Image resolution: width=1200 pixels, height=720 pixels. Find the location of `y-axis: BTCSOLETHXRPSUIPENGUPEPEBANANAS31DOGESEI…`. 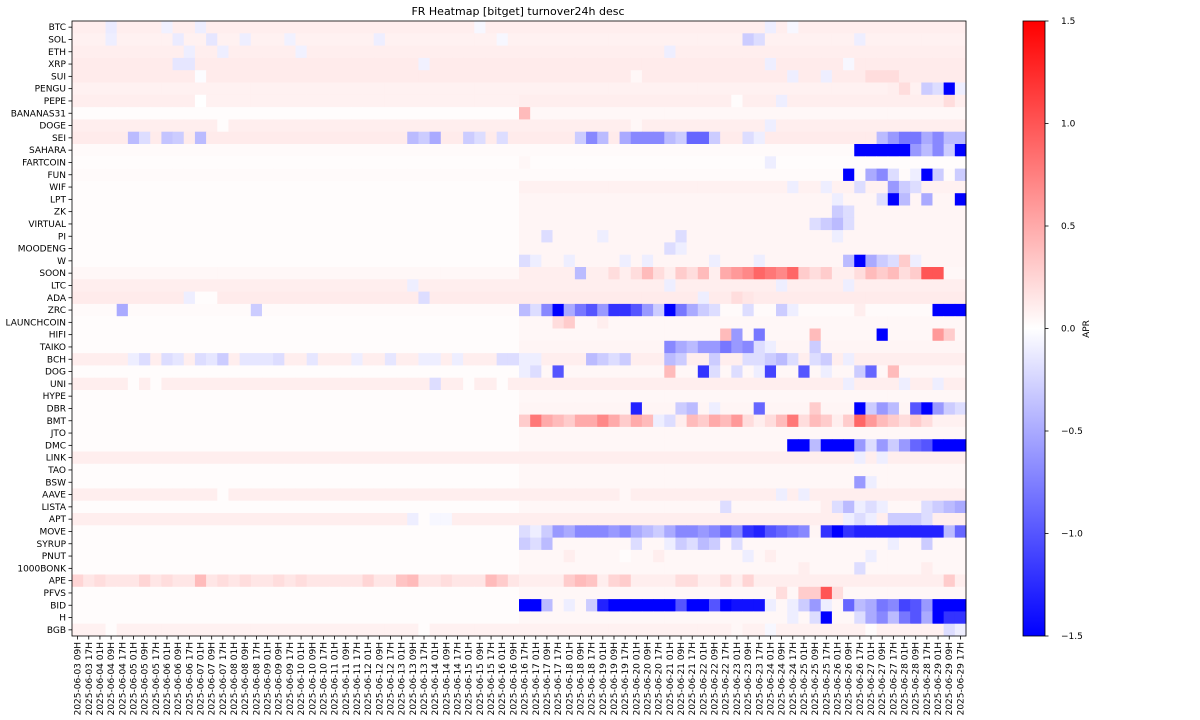

y-axis: BTCSOLETHXRPSUIPENGUPEPEBANANAS31DOGESEI… is located at coordinates (38, 329).